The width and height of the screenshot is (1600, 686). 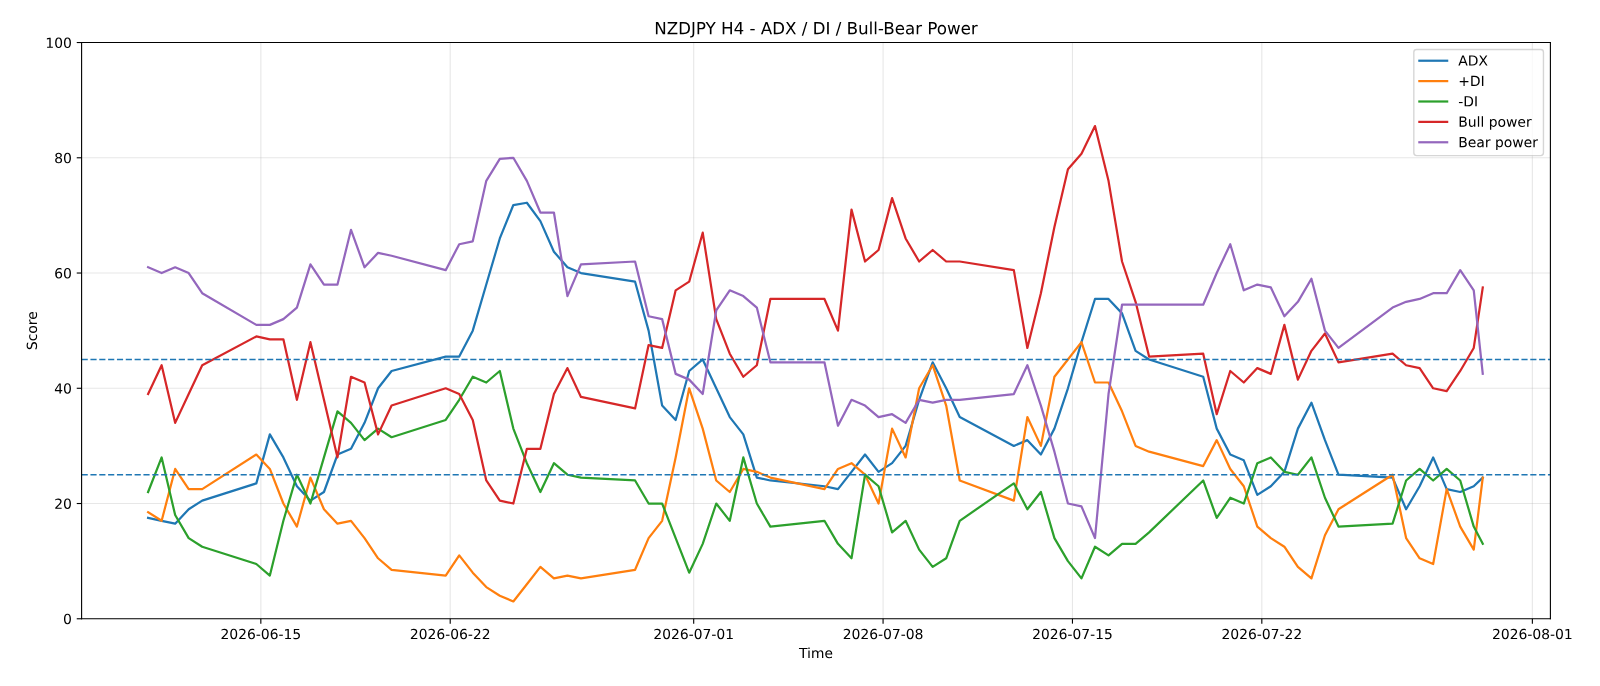 I want to click on legend-label: ADX, so click(x=1473, y=60).